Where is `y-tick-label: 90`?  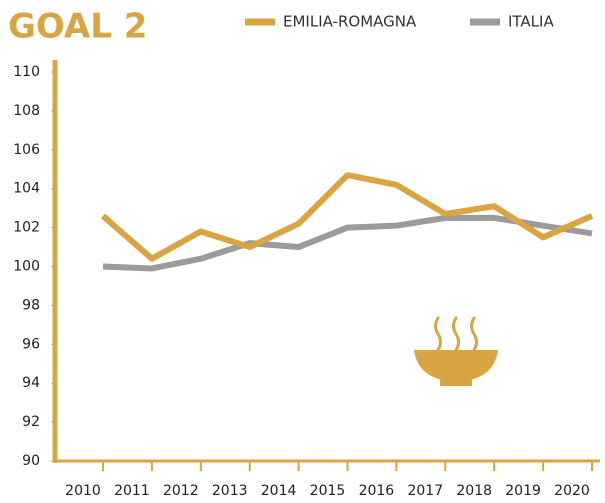
y-tick-label: 90 is located at coordinates (31, 461).